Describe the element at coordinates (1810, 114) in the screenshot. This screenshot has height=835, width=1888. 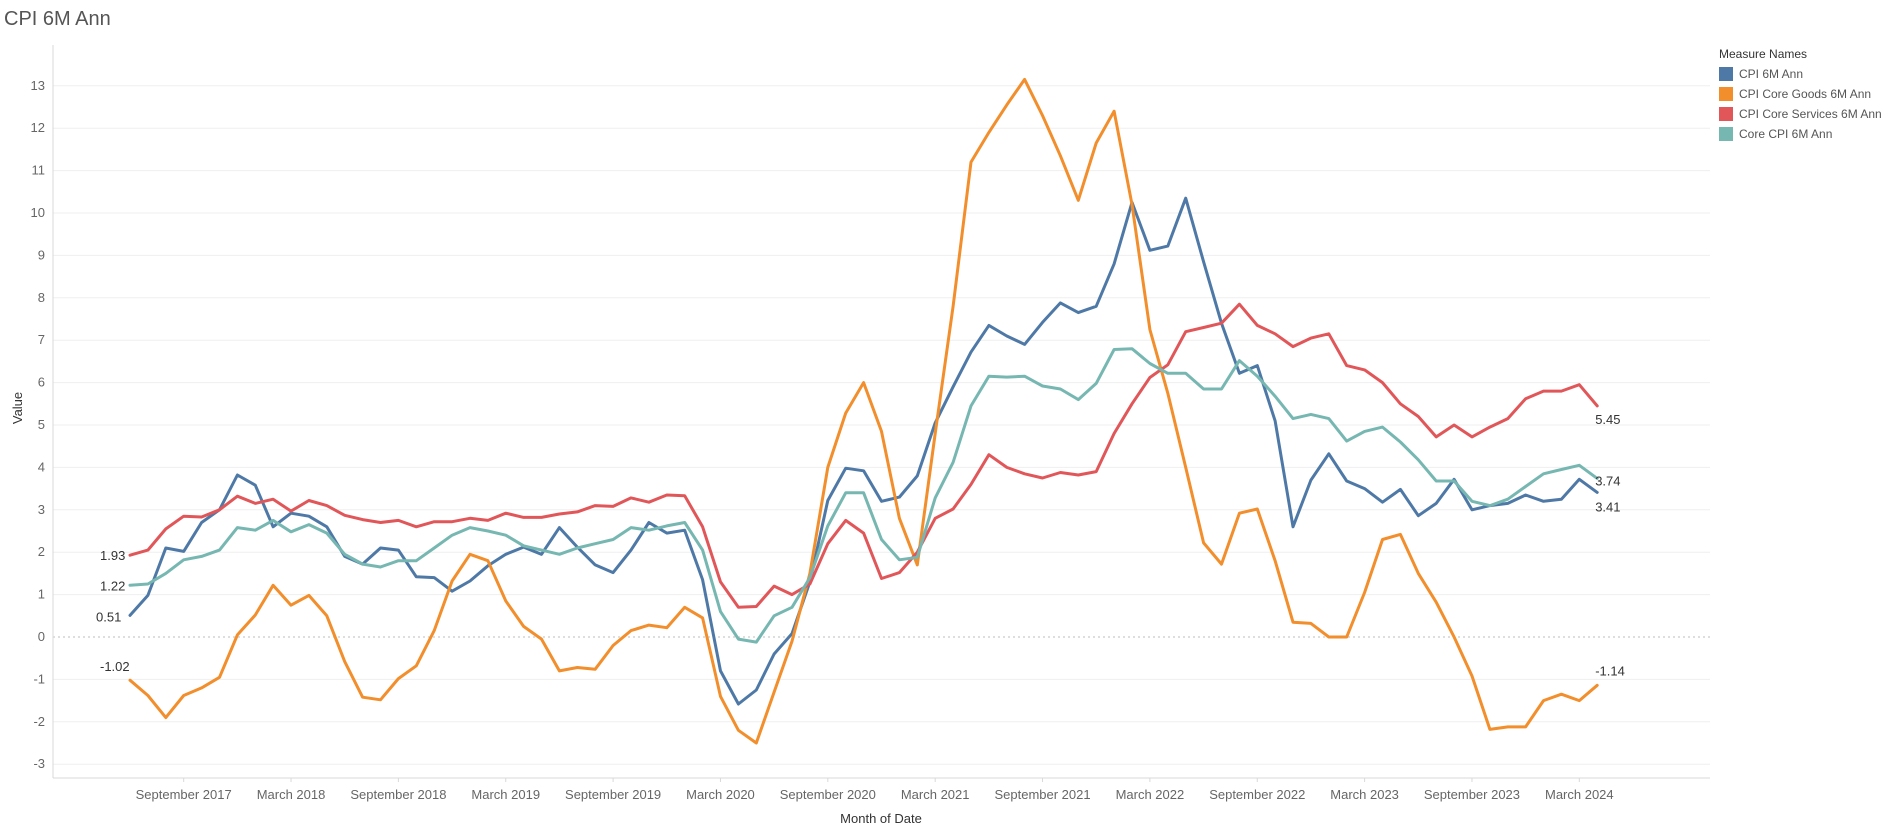
I see `legend-label: CPI Core Services 6M Ann` at that location.